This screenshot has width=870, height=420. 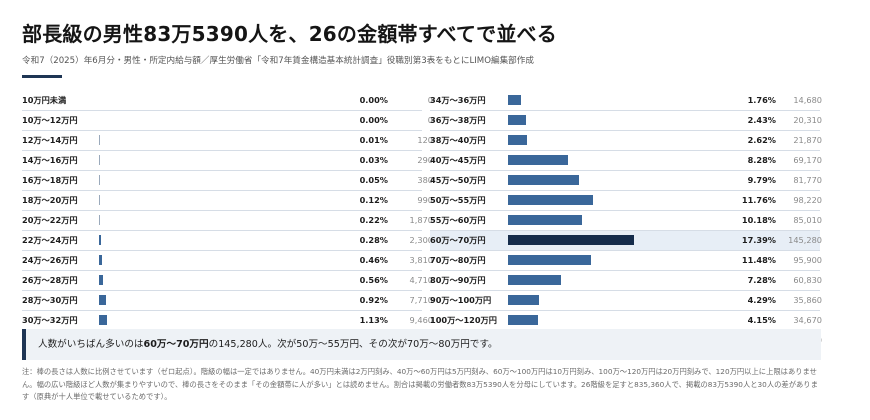 I want to click on percent-label: 2.62%, so click(x=761, y=140).